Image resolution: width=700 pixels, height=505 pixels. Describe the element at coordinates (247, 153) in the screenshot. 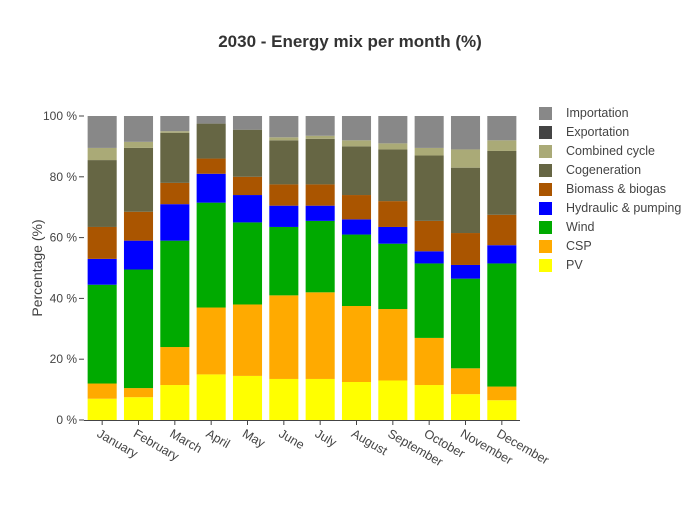

I see `bar-segment: May — Cogeneration: 15.5 %` at that location.